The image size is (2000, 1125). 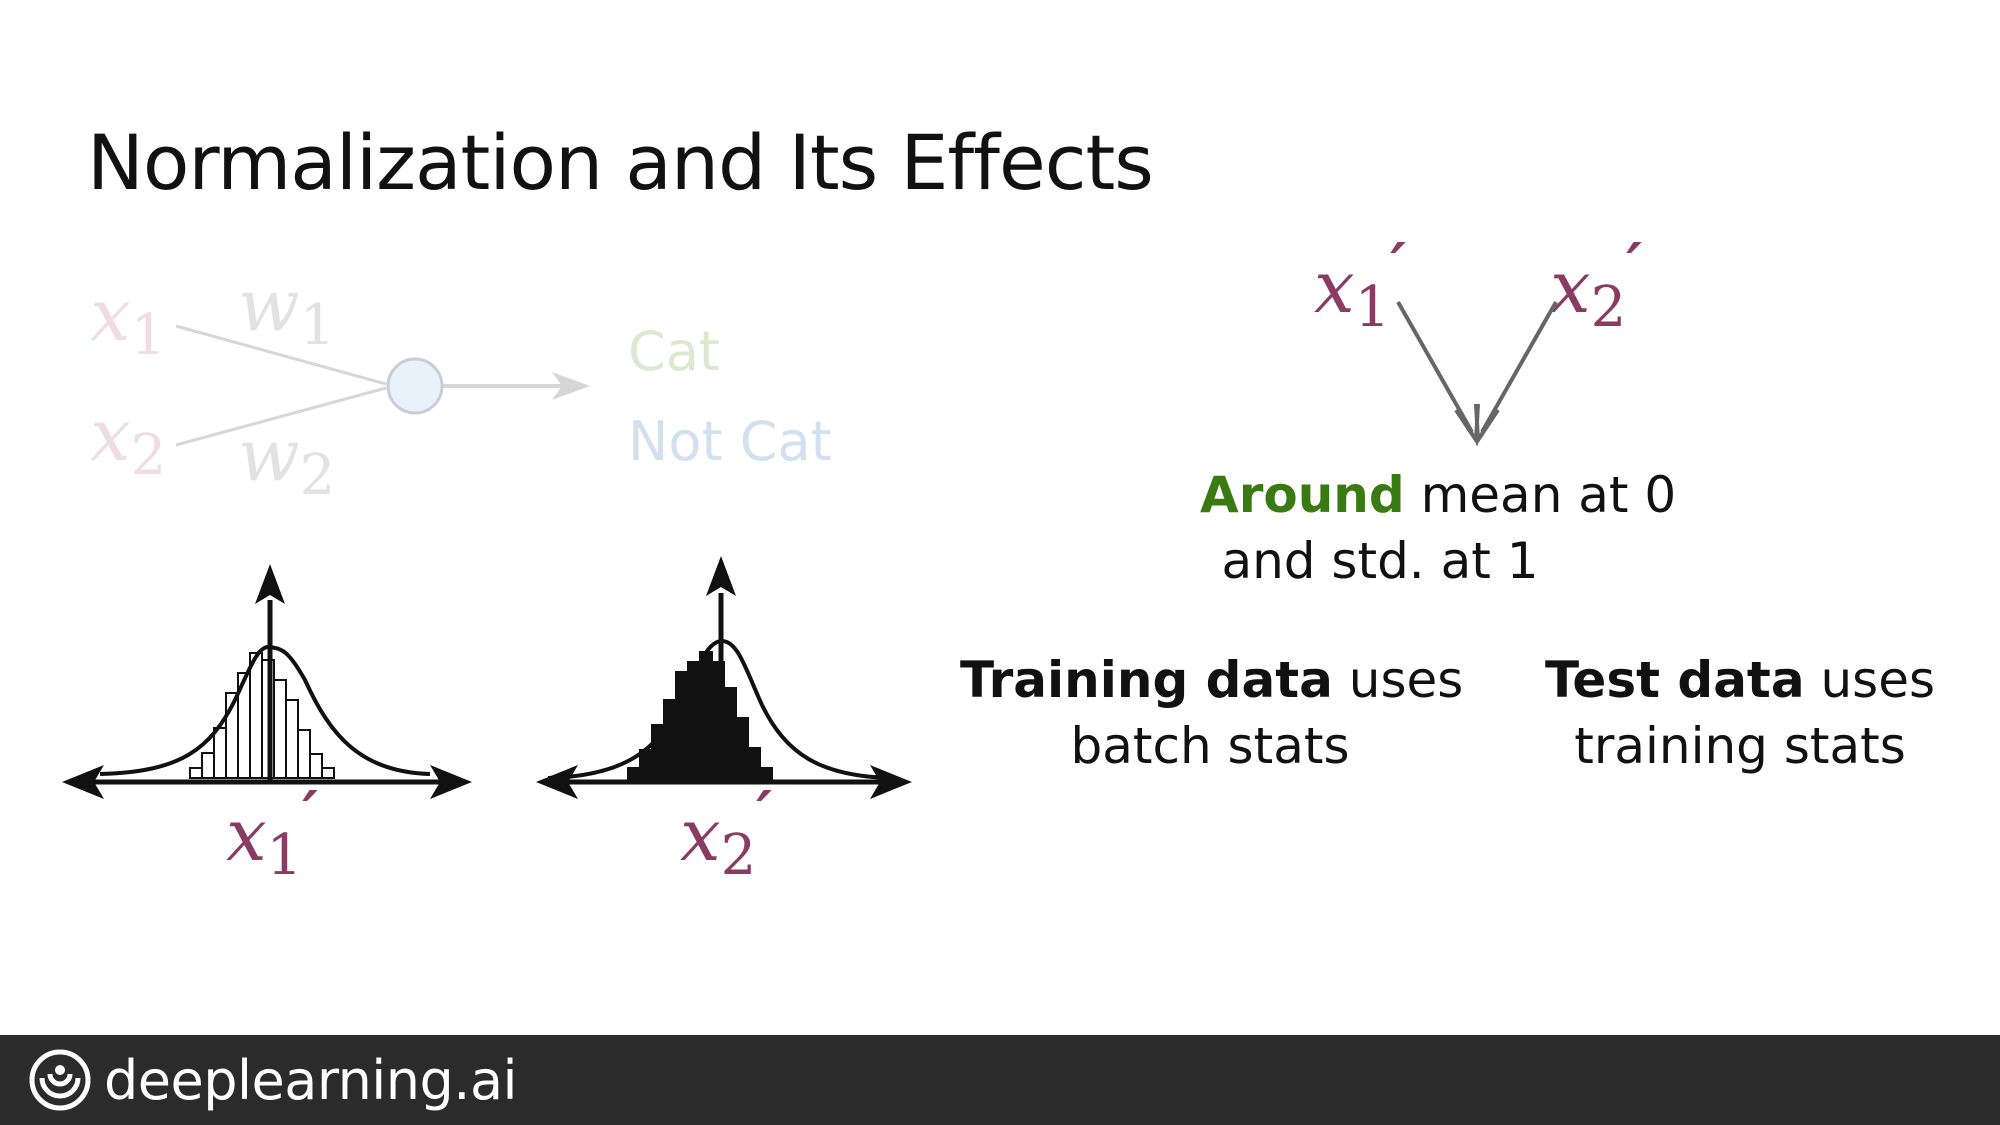 I want to click on training-rest: uses, so click(x=1398, y=680).